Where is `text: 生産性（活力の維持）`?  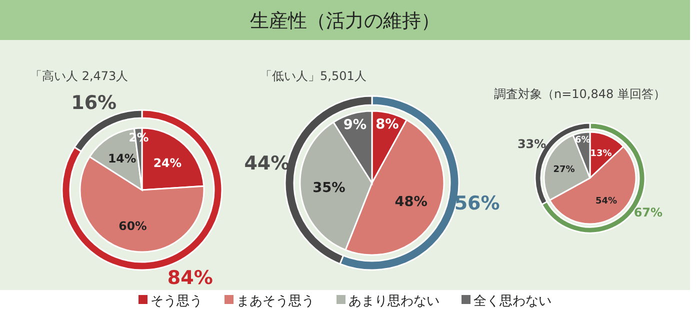
text: 生産性（活力の維持） is located at coordinates (345, 21).